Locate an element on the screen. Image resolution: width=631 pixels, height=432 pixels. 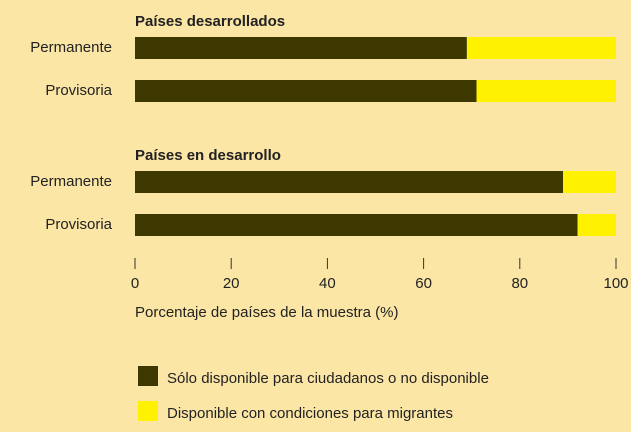
x-tick-label: 20 is located at coordinates (231, 283).